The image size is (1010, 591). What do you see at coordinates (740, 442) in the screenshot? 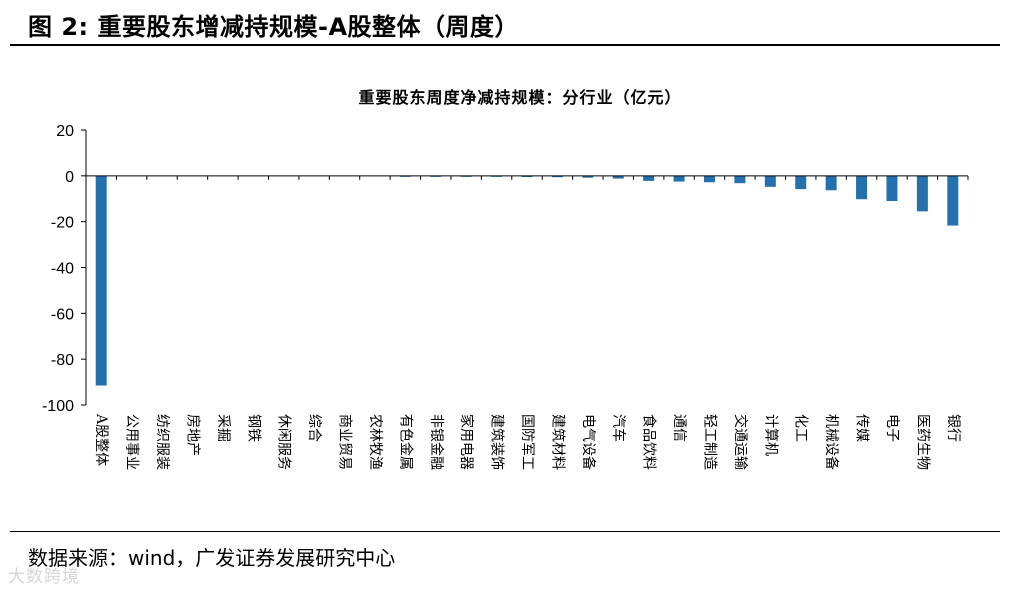
I see `x-tick-label: 交通运输` at bounding box center [740, 442].